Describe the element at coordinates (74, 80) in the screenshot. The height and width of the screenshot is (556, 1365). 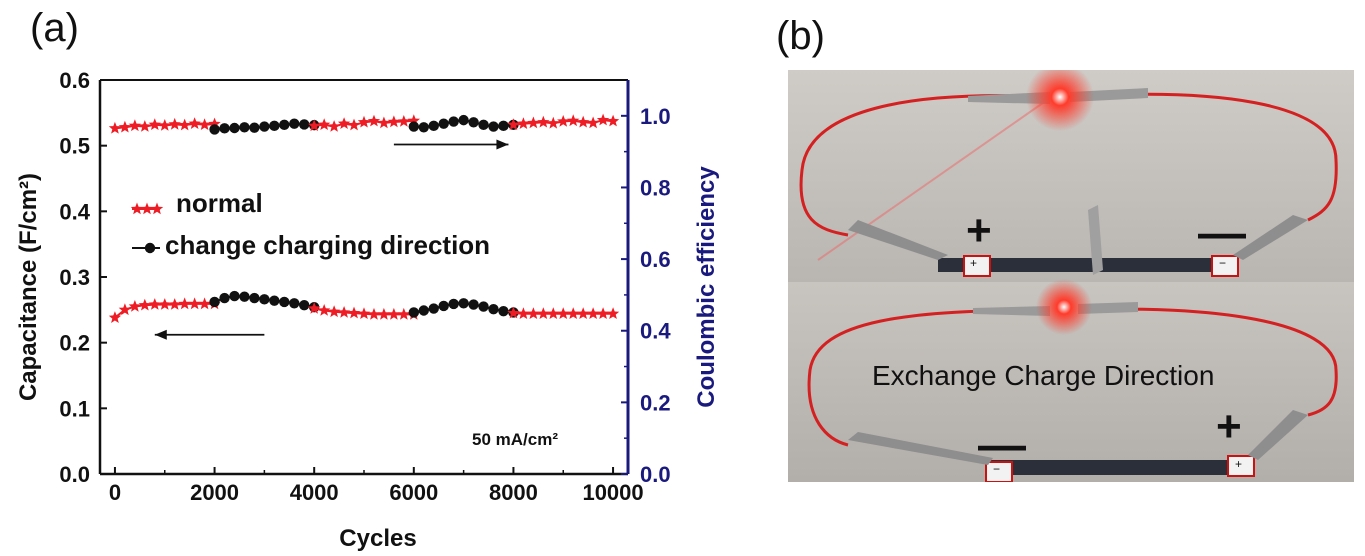
I see `y-tick-label: 0.6` at that location.